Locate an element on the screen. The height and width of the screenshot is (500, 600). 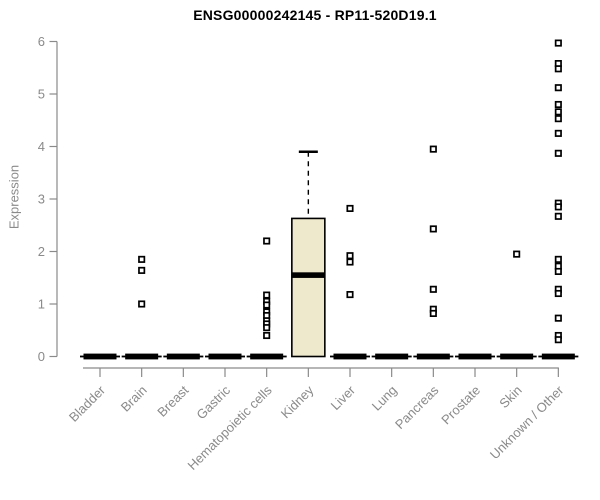
x-tick-label: Prostate is located at coordinates (460, 405).